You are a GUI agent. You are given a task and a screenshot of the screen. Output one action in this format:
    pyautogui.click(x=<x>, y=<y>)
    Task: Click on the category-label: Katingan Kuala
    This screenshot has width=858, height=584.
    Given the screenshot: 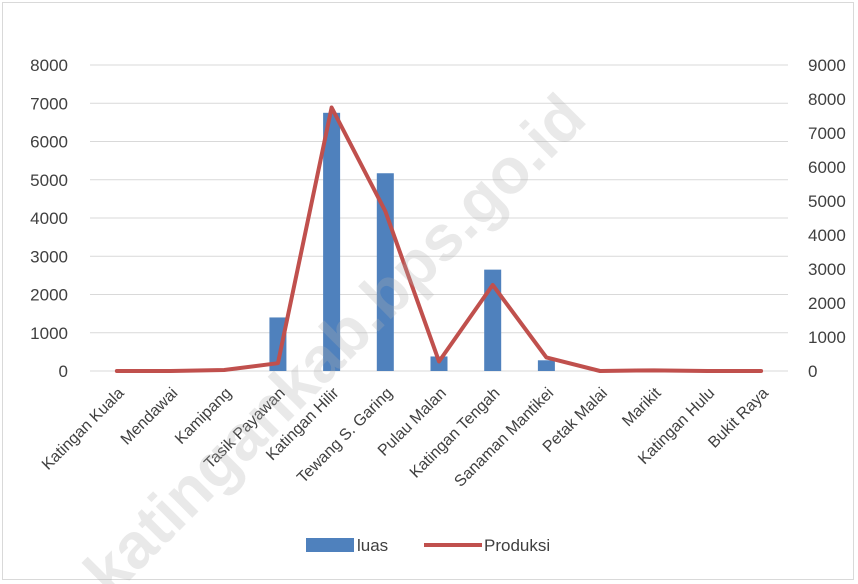 What is the action you would take?
    pyautogui.click(x=83, y=429)
    